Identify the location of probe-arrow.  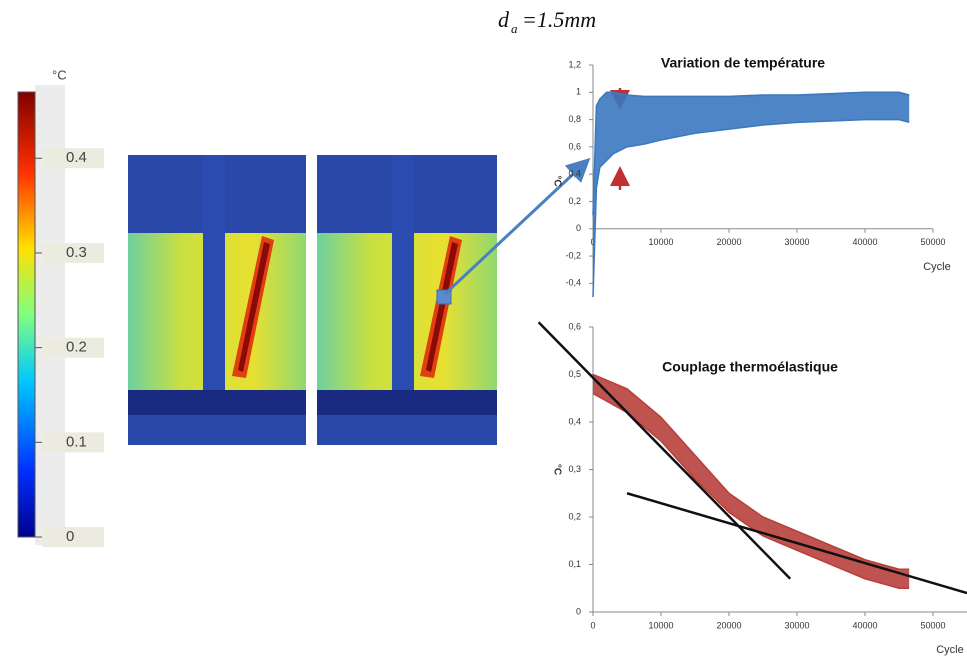
(517, 226).